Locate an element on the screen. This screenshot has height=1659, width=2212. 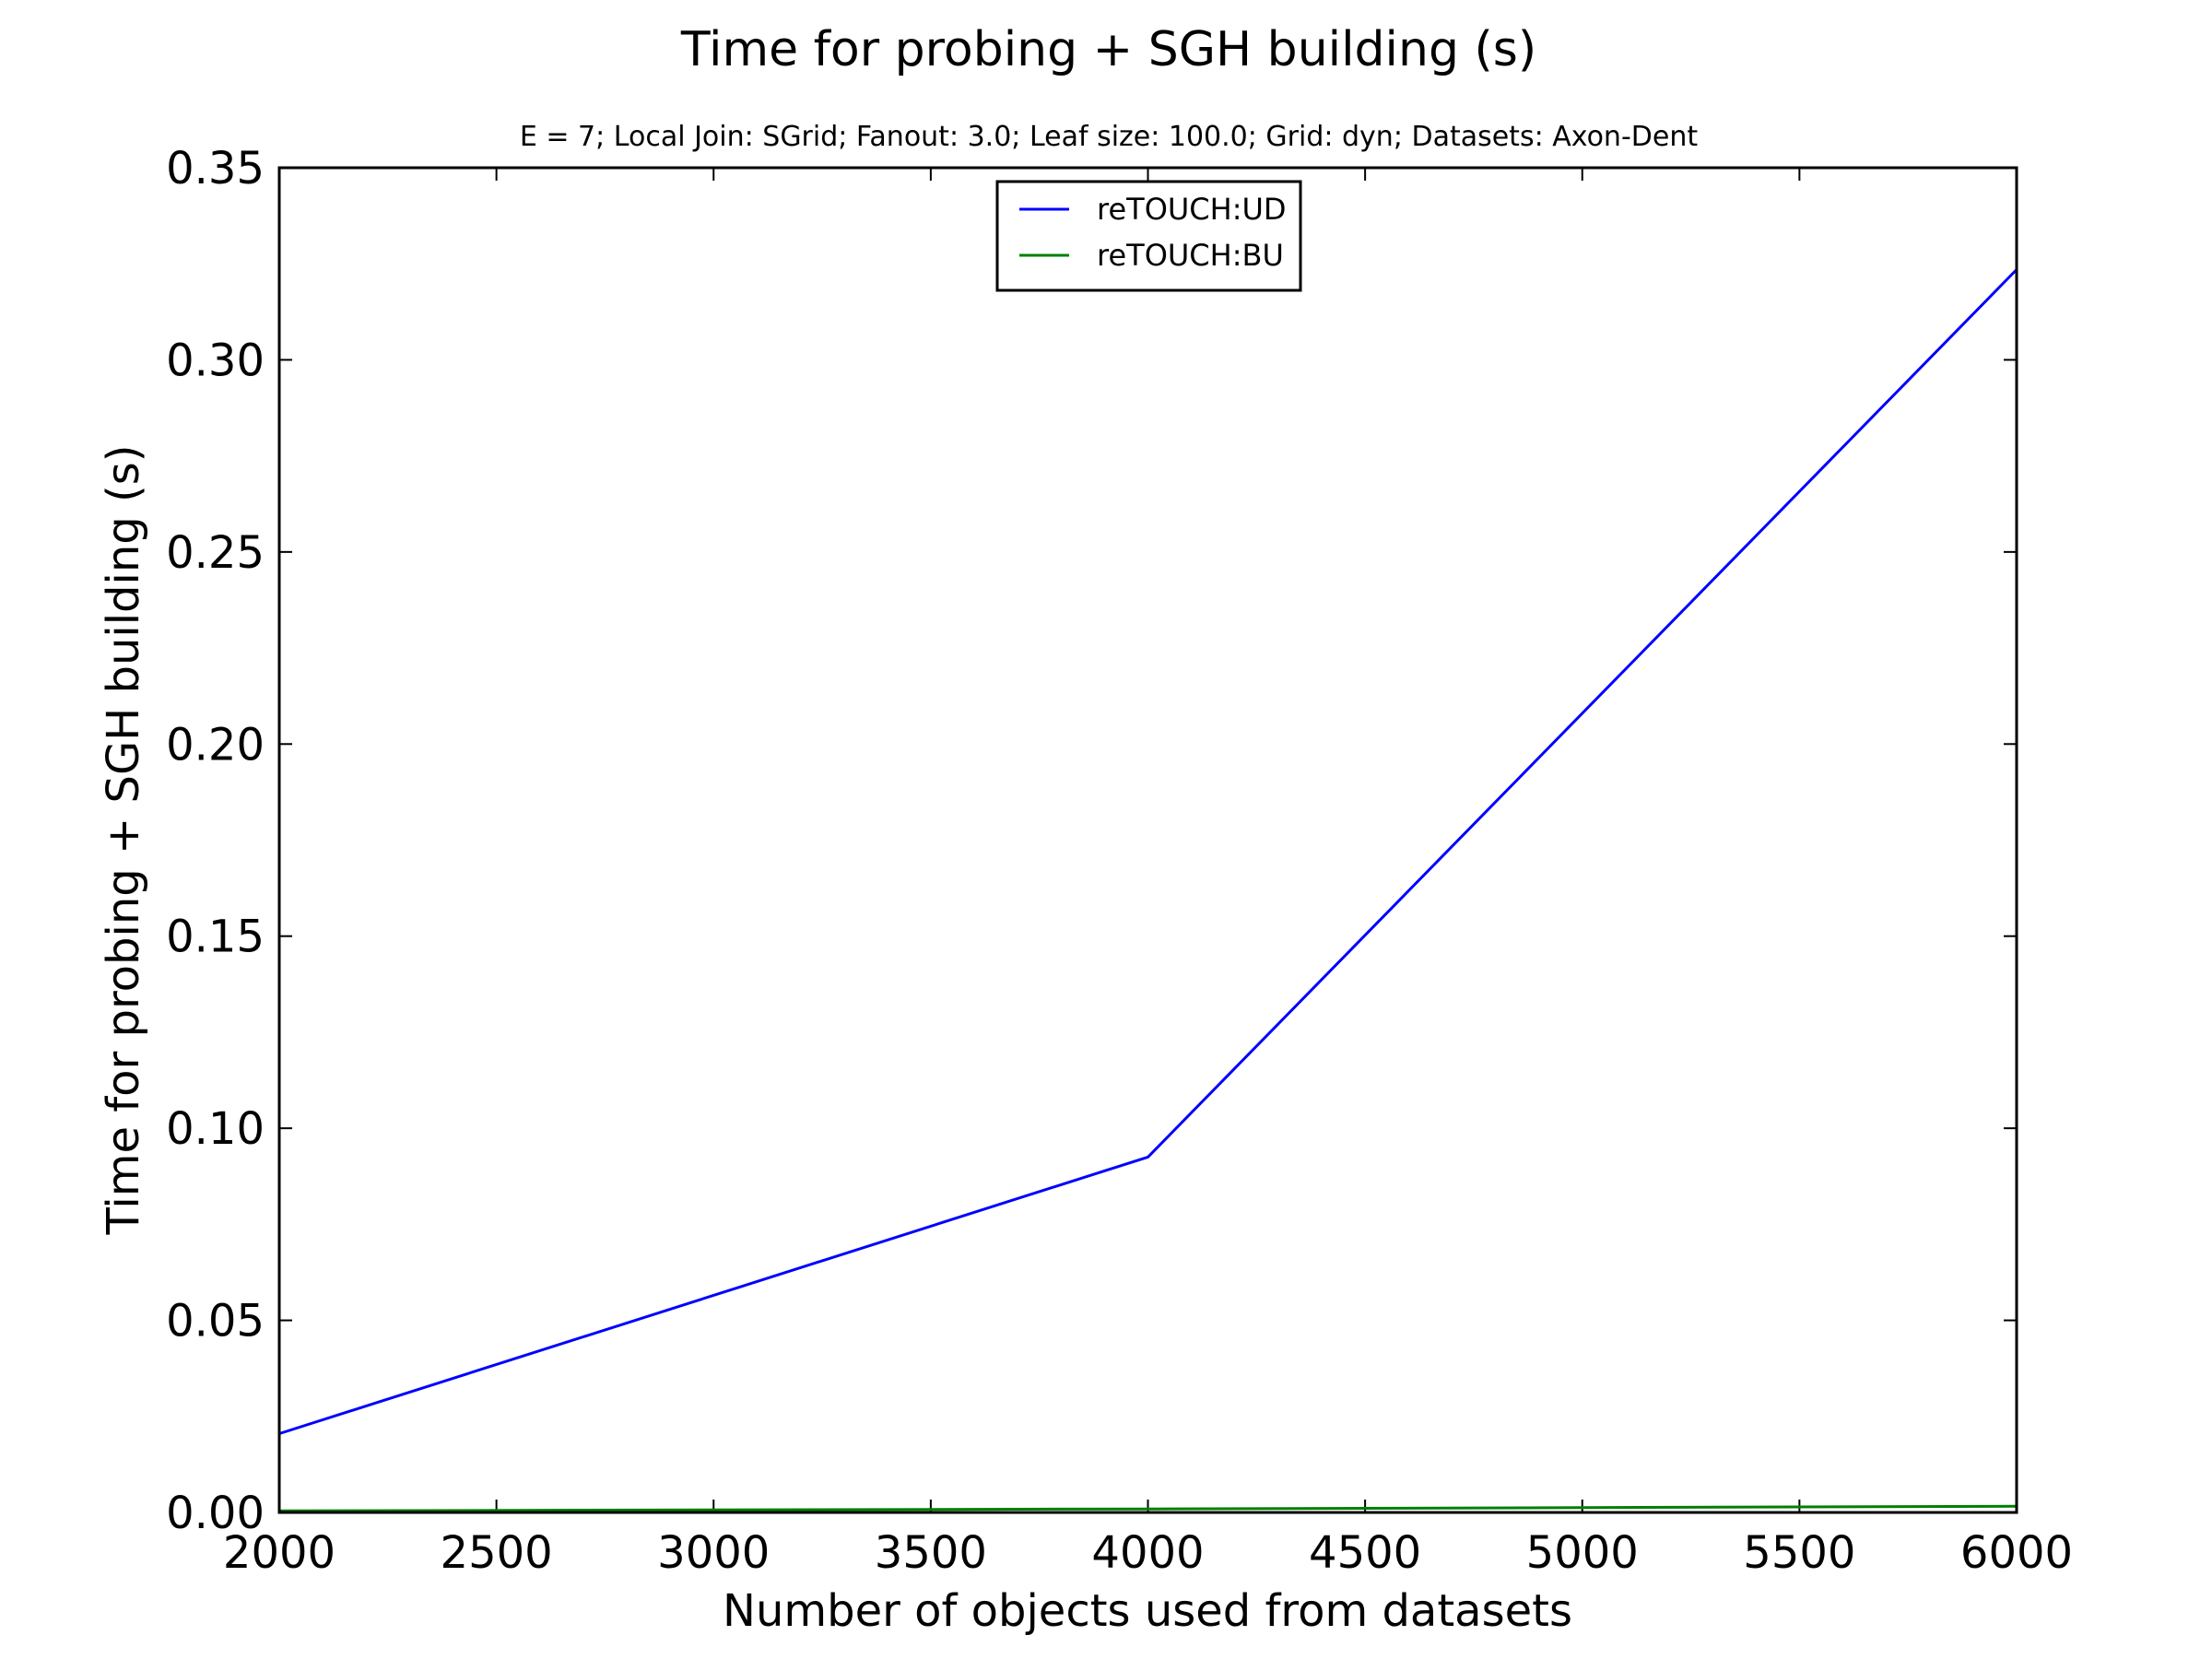
x-tick-label: 2500 is located at coordinates (497, 1553).